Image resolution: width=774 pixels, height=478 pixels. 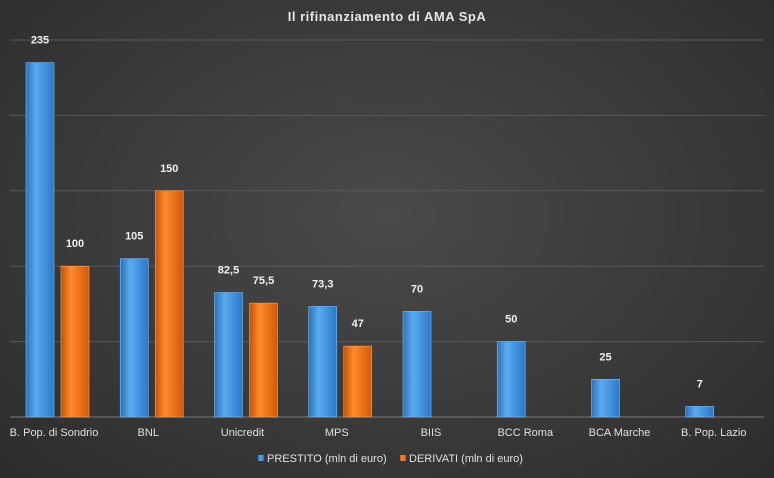 I want to click on data-label-prestito-5: 50, so click(x=511, y=320).